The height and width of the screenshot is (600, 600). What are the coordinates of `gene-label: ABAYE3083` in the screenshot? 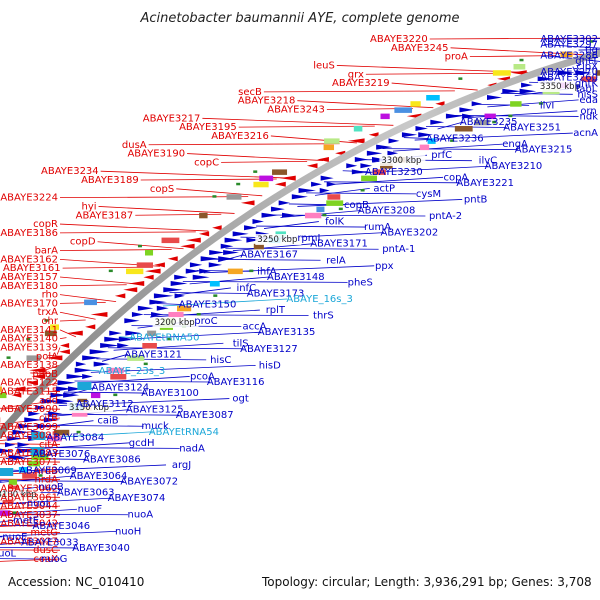 It's located at (29, 453).